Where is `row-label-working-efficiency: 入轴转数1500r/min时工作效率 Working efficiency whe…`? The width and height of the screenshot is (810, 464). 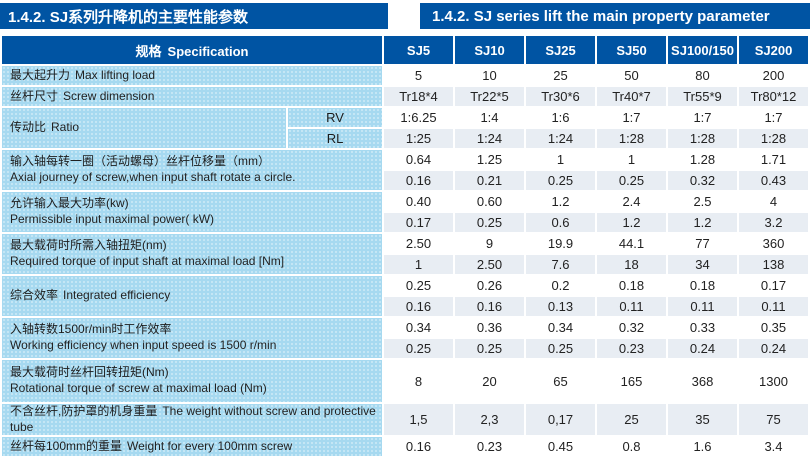 row-label-working-efficiency: 入轴转数1500r/min时工作效率 Working efficiency whe… is located at coordinates (192, 338).